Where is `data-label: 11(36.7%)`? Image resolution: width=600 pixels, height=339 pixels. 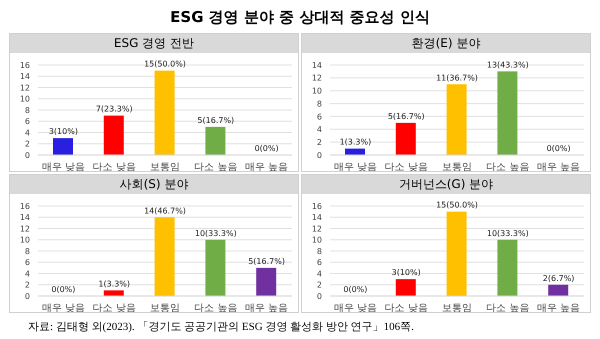 data-label: 11(36.7%) is located at coordinates (457, 77).